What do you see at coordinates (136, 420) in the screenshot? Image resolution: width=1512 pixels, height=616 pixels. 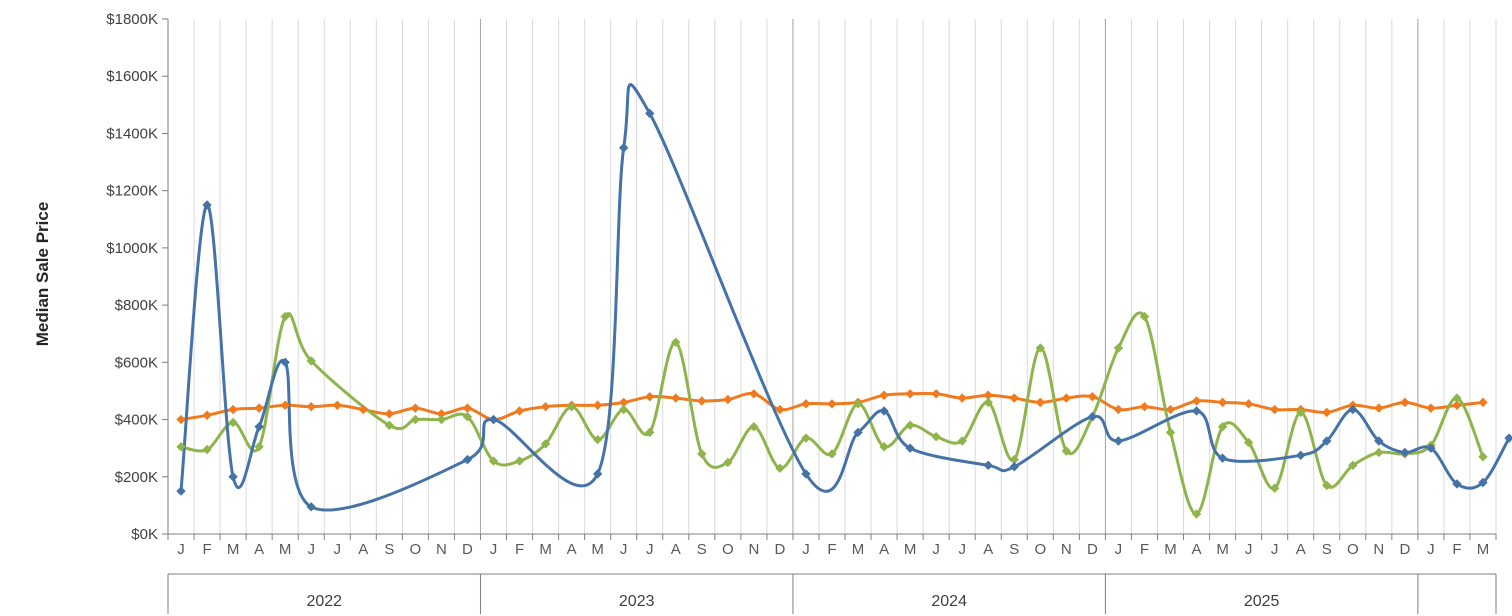 I see `y-tick-label: $400K` at bounding box center [136, 420].